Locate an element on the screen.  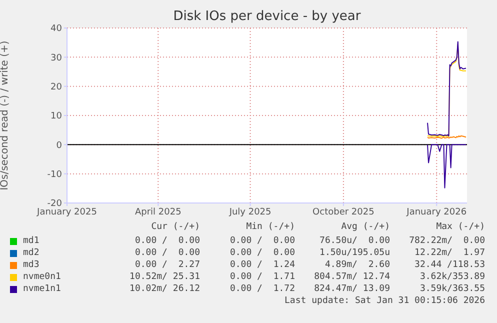
chart-title: Disk IOs per device - by year is located at coordinates (267, 16).